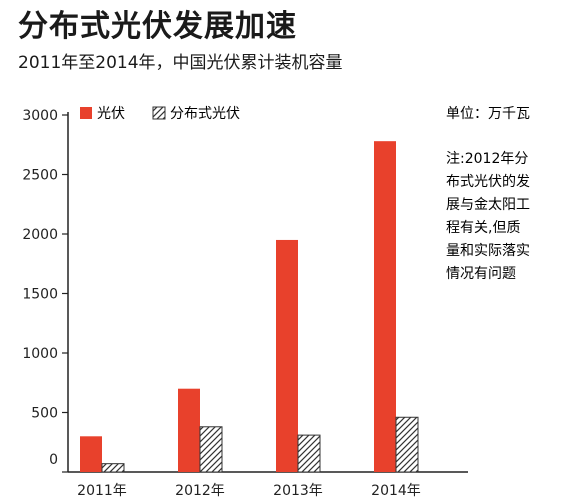 This screenshot has height=502, width=580. I want to click on note-line-1: 注:2012年分, so click(487, 159).